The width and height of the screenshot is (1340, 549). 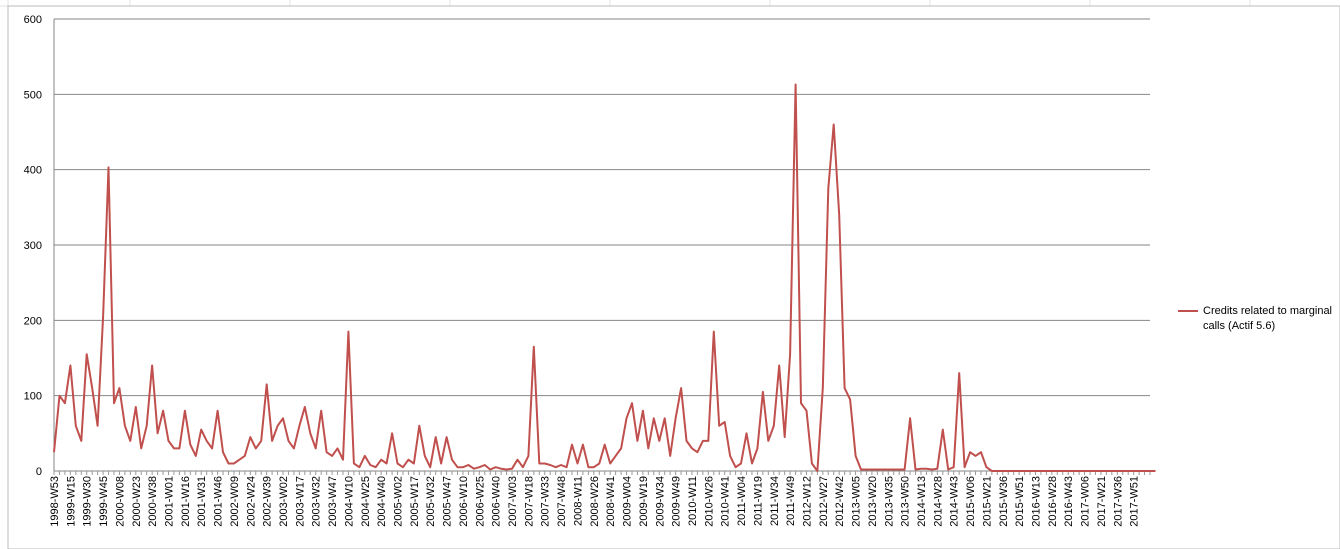 What do you see at coordinates (268, 501) in the screenshot?
I see `x-tick-label: 2002-W39` at bounding box center [268, 501].